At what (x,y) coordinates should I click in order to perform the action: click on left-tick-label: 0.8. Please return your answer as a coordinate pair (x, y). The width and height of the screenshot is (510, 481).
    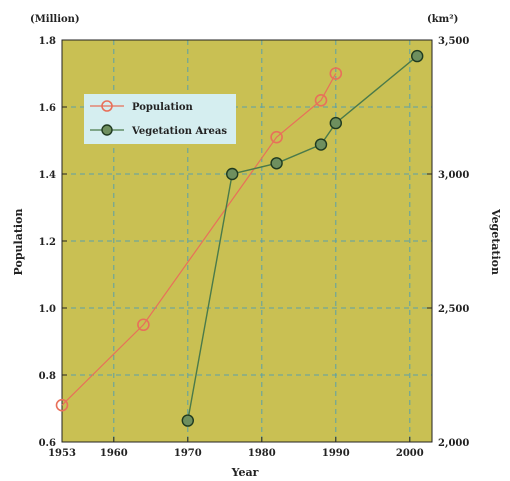
    Looking at the image, I should click on (47, 376).